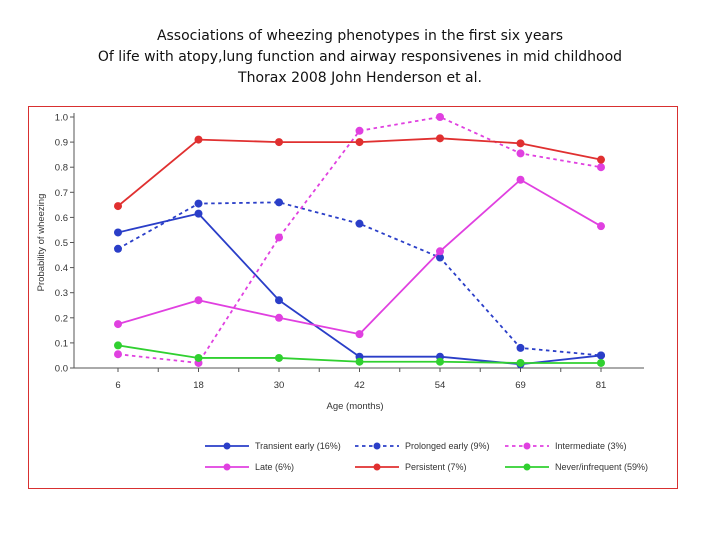  Describe the element at coordinates (41, 243) in the screenshot. I see `y-axis-label: Probability of wheezing` at that location.